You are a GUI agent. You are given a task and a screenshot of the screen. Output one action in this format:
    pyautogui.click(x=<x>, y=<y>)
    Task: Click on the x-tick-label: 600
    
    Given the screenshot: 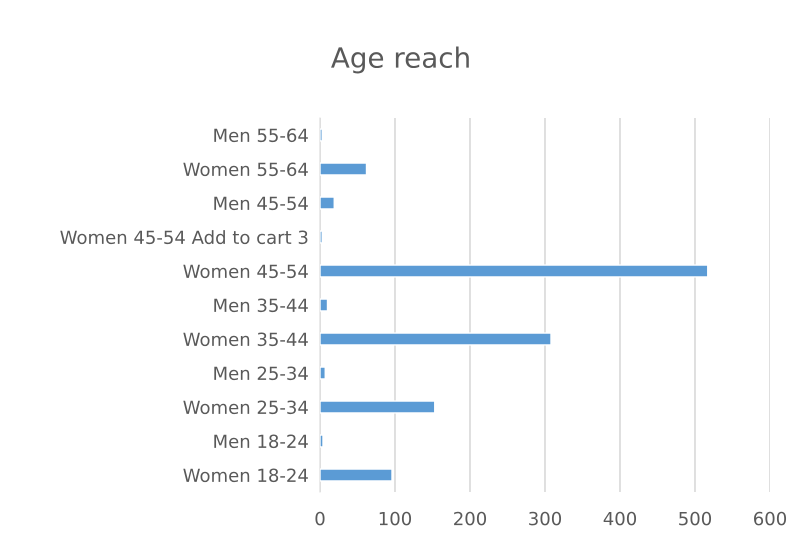 What is the action you would take?
    pyautogui.click(x=770, y=519)
    